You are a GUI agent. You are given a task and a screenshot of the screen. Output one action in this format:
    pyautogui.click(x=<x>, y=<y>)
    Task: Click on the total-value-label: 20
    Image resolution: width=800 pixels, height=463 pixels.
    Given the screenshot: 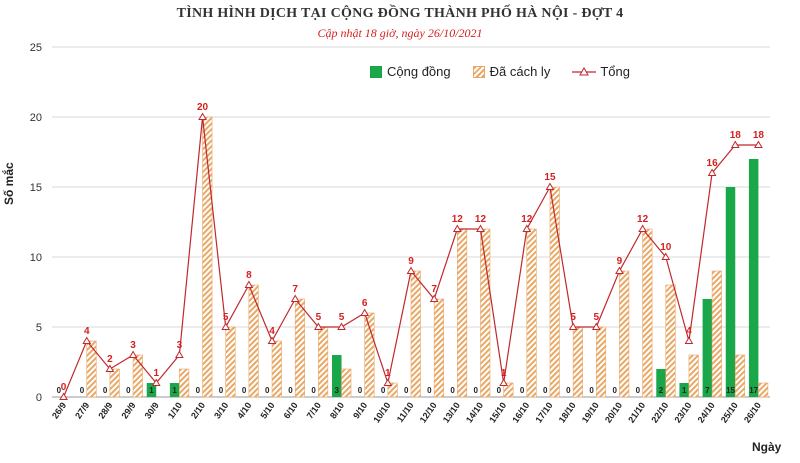 What is the action you would take?
    pyautogui.click(x=203, y=107)
    